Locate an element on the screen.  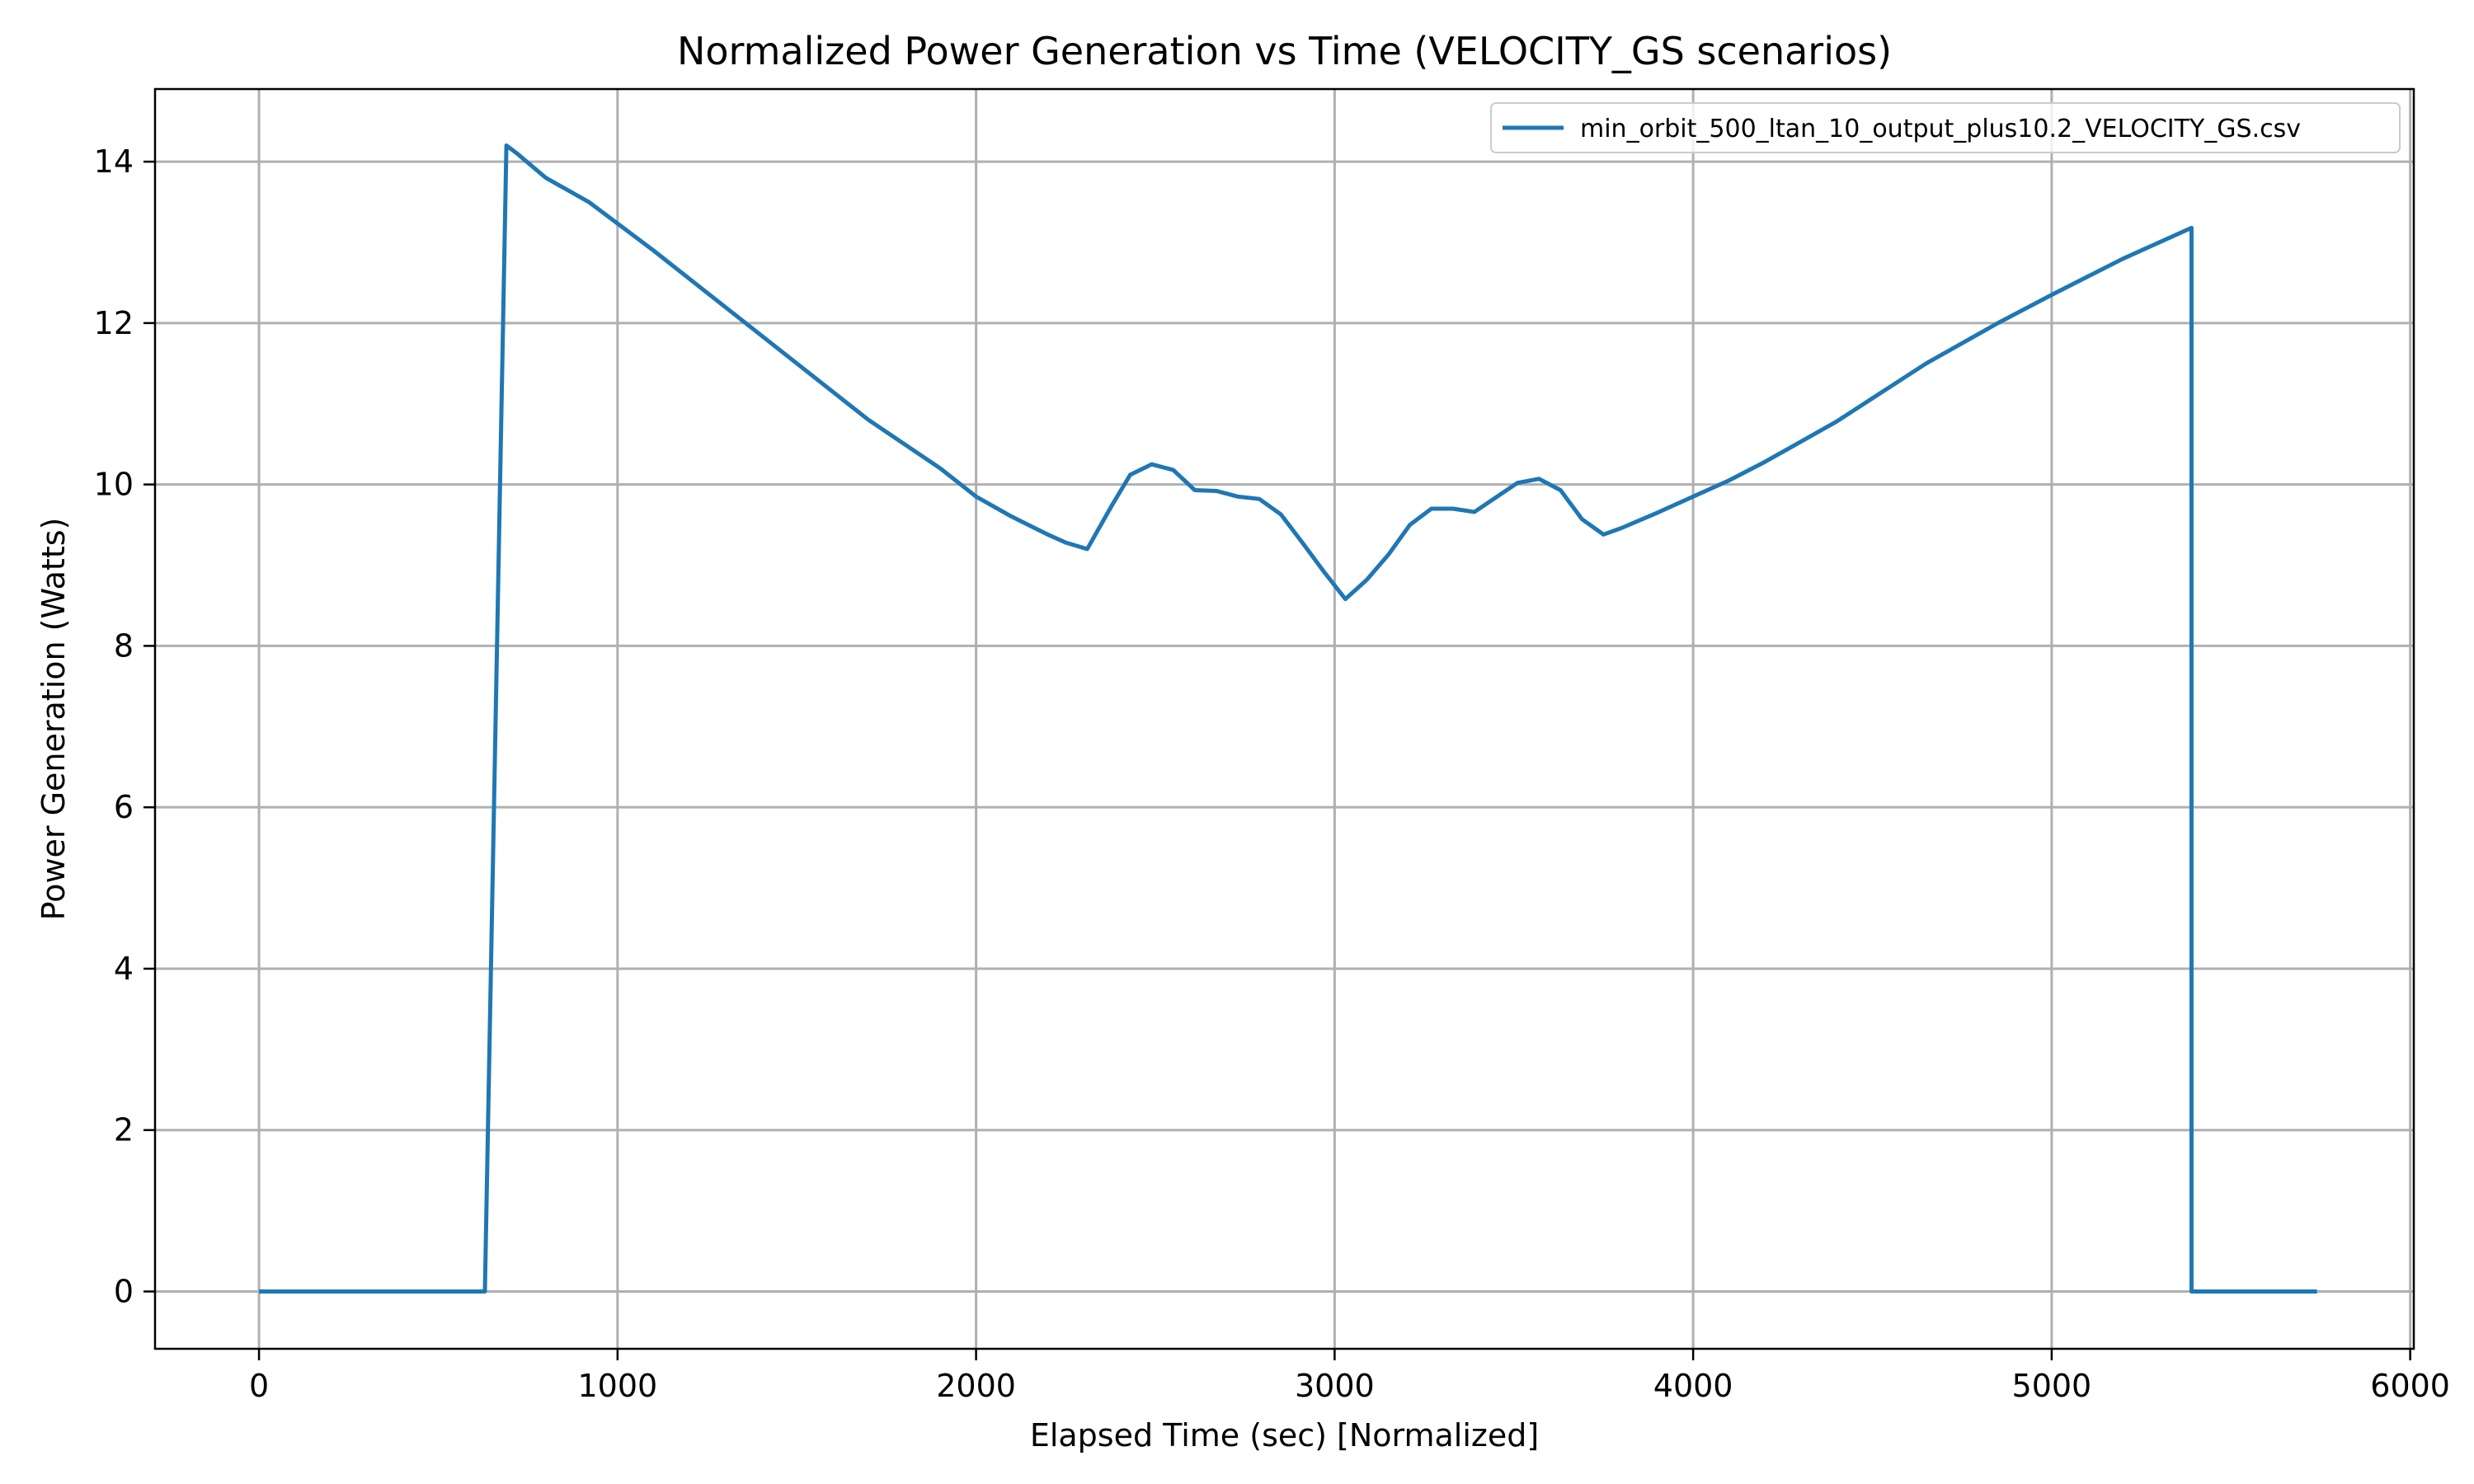
x-tick-label: 2000 is located at coordinates (976, 1386).